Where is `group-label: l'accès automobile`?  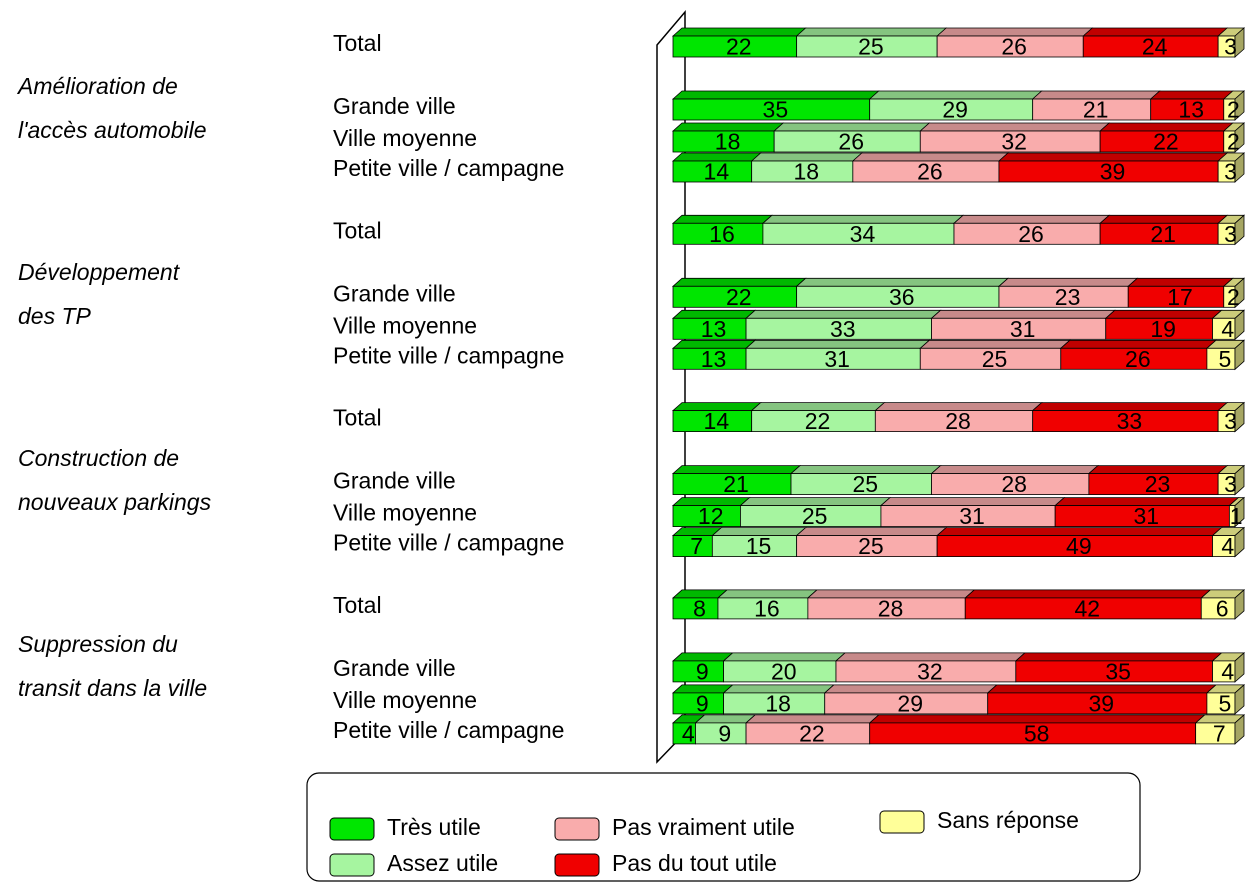
group-label: l'accès automobile is located at coordinates (112, 130).